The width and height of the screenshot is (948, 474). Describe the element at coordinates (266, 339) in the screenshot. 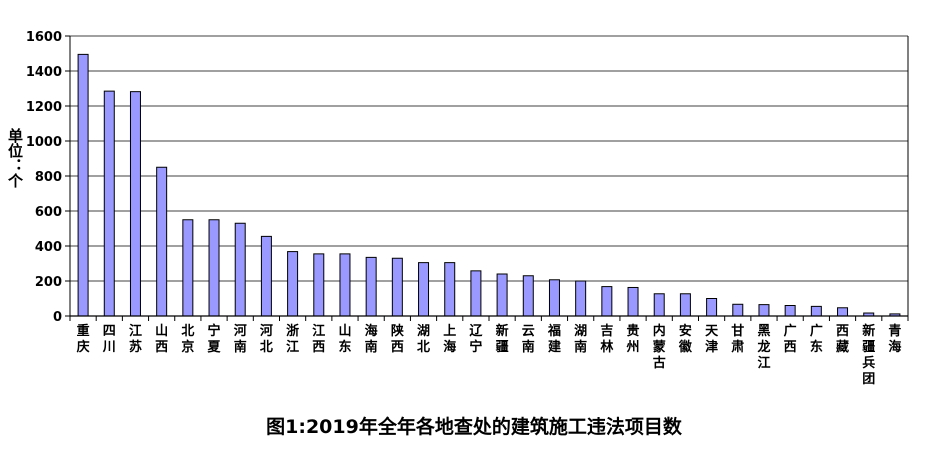

I see `category-label: 河北` at that location.